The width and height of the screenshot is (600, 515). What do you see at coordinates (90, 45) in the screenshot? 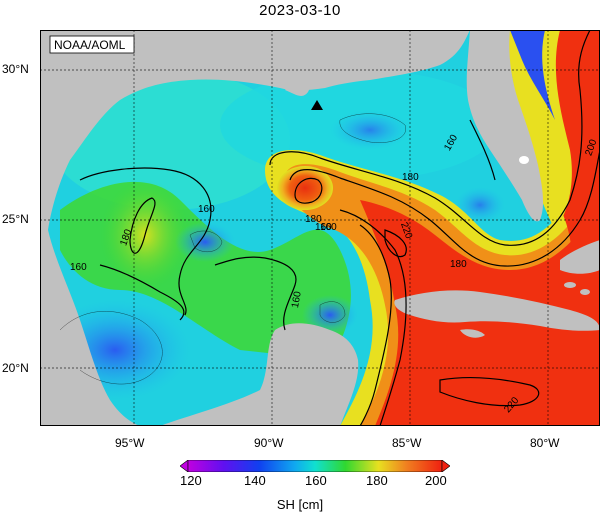
I see `credit-label: NOAA/AOML` at bounding box center [90, 45].